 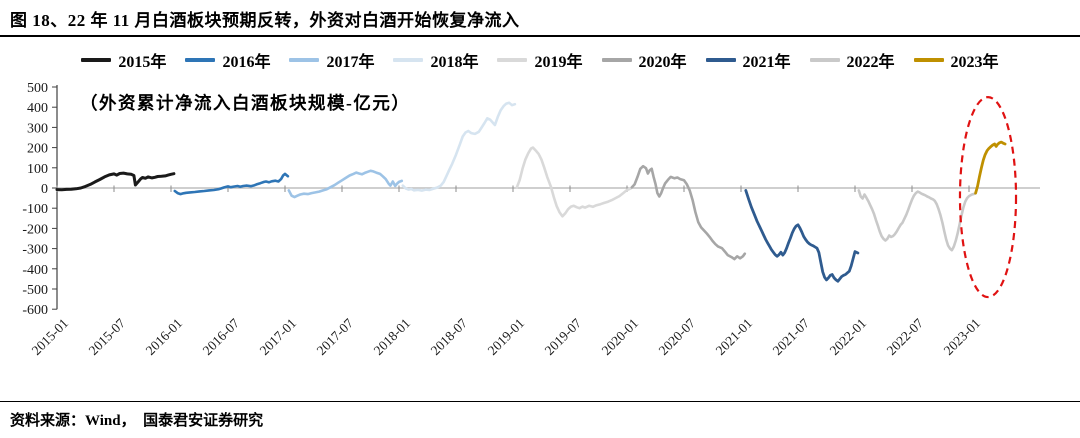 I want to click on x-axis-label: 2020-07, so click(x=677, y=336).